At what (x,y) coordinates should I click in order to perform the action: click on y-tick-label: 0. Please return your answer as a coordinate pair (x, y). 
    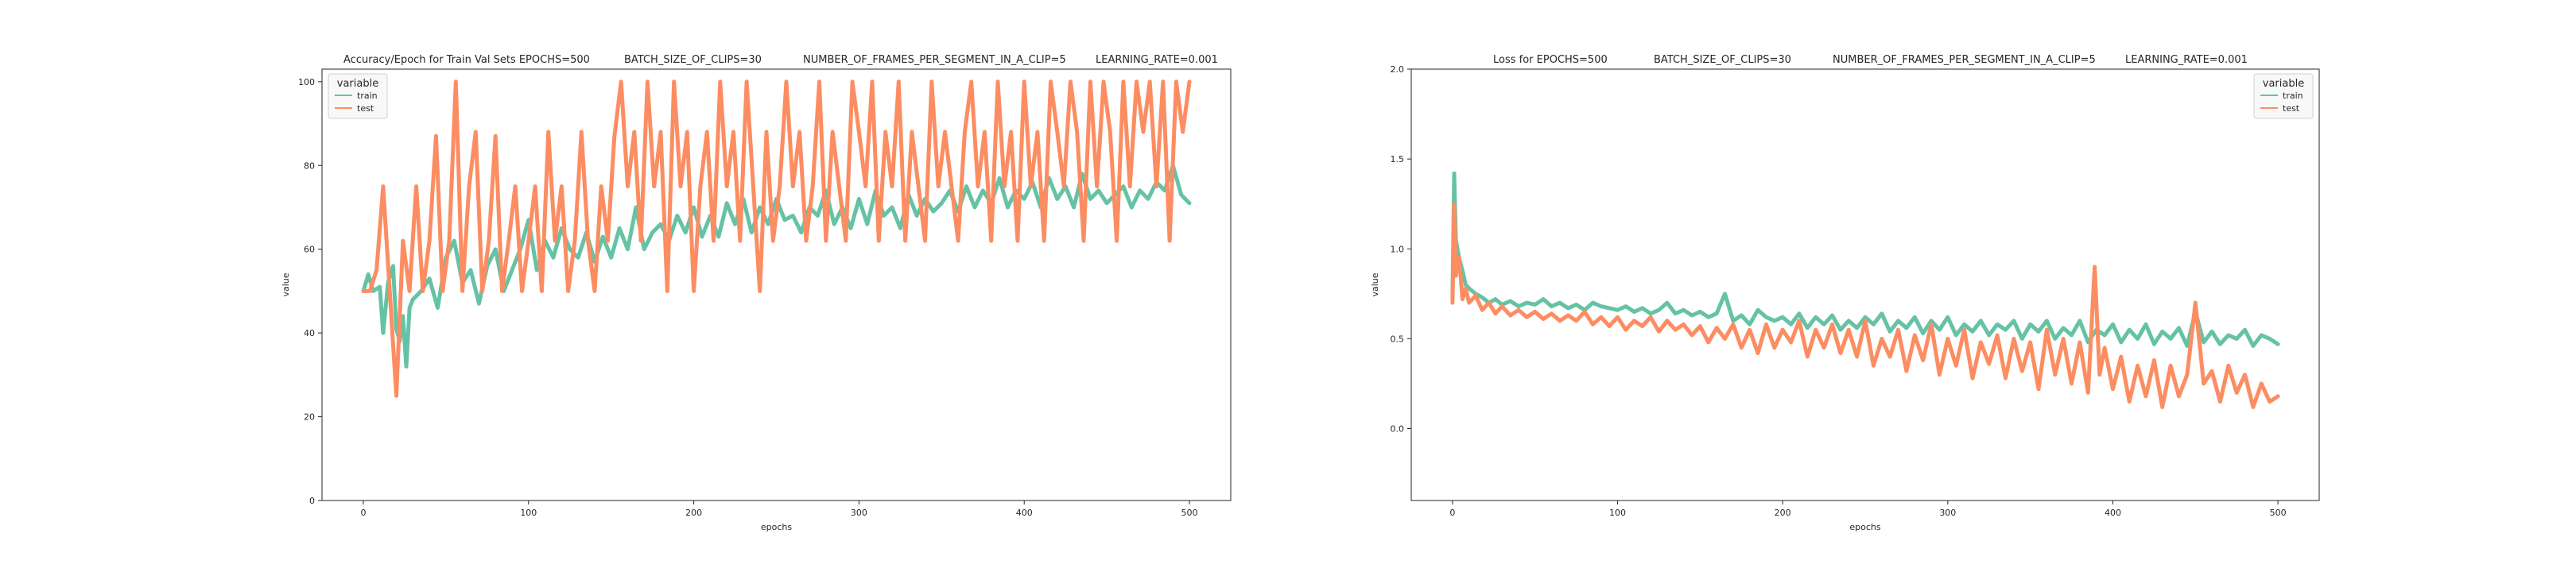
    Looking at the image, I should click on (312, 501).